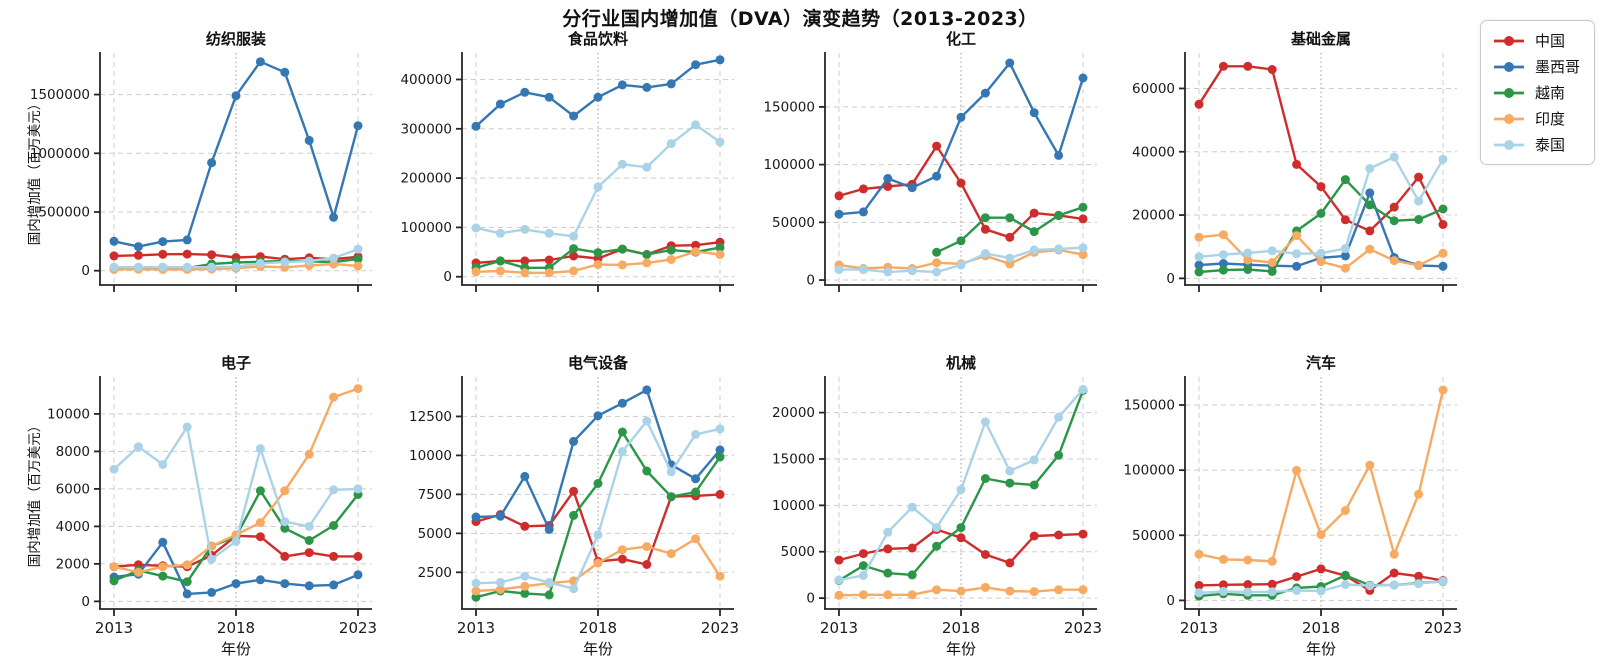 Image resolution: width=1600 pixels, height=666 pixels. What do you see at coordinates (1508, 118) in the screenshot?
I see `legend-swatch-india` at bounding box center [1508, 118].